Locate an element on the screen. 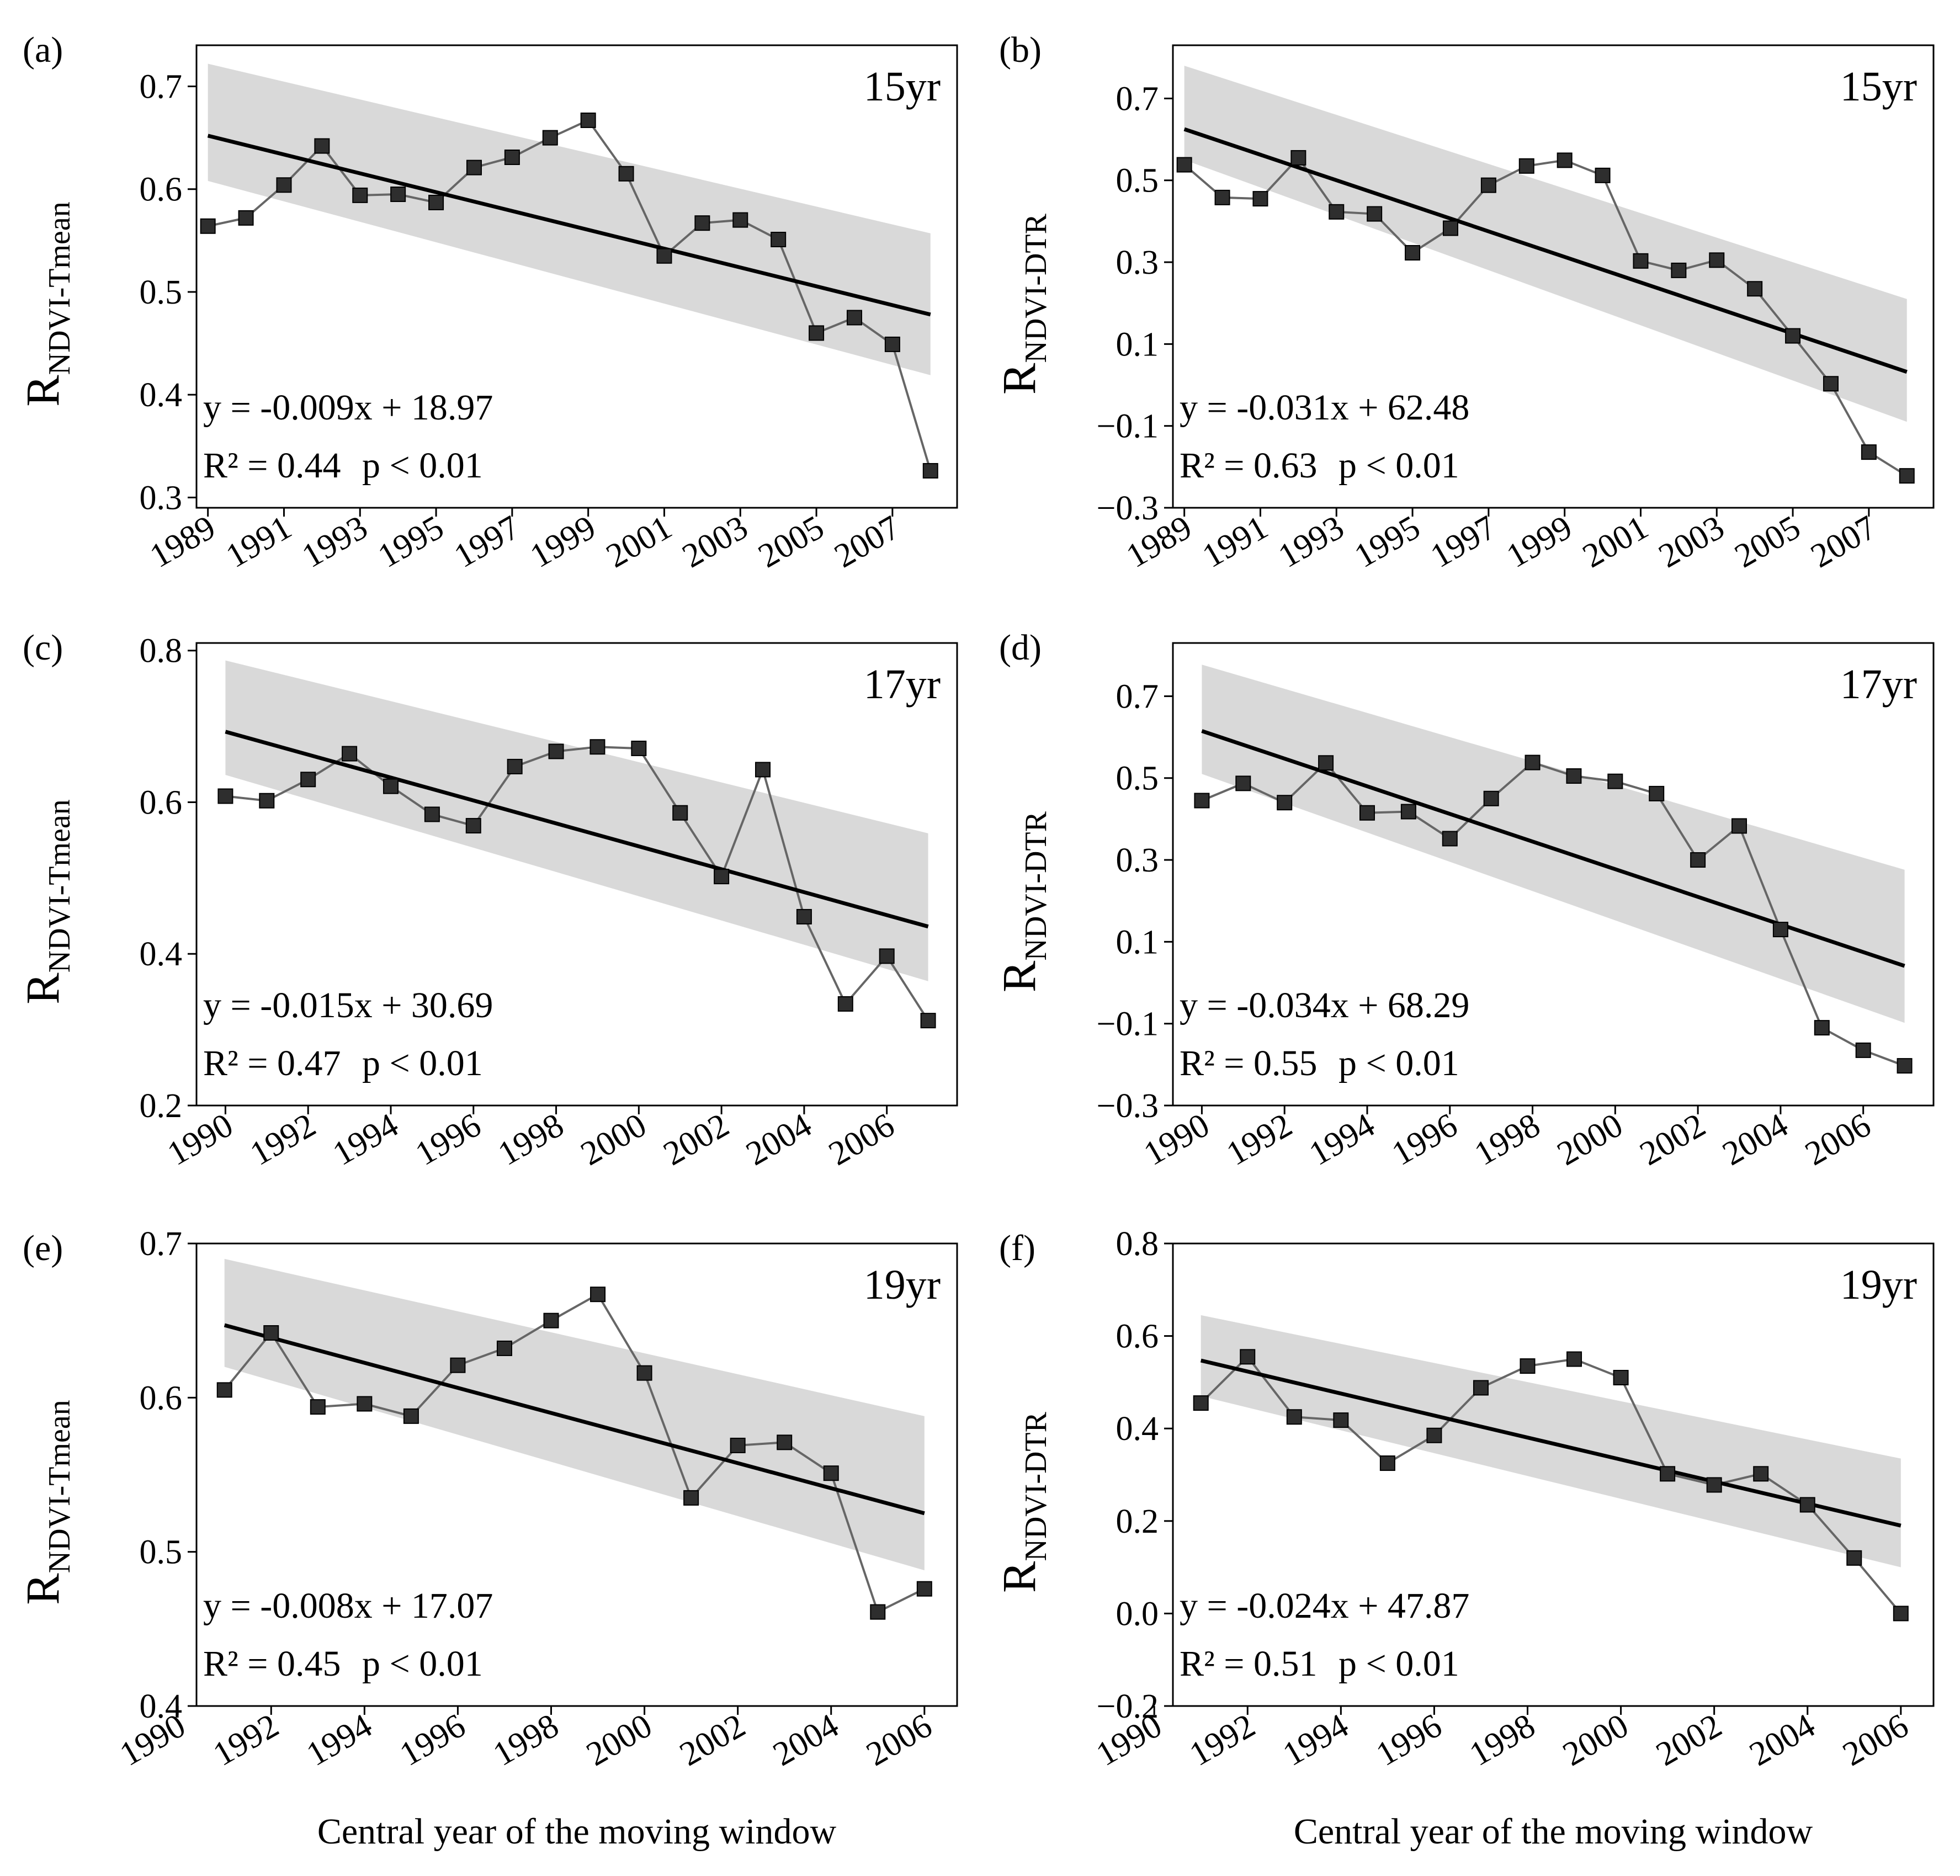  regression-line is located at coordinates (574, 1419).